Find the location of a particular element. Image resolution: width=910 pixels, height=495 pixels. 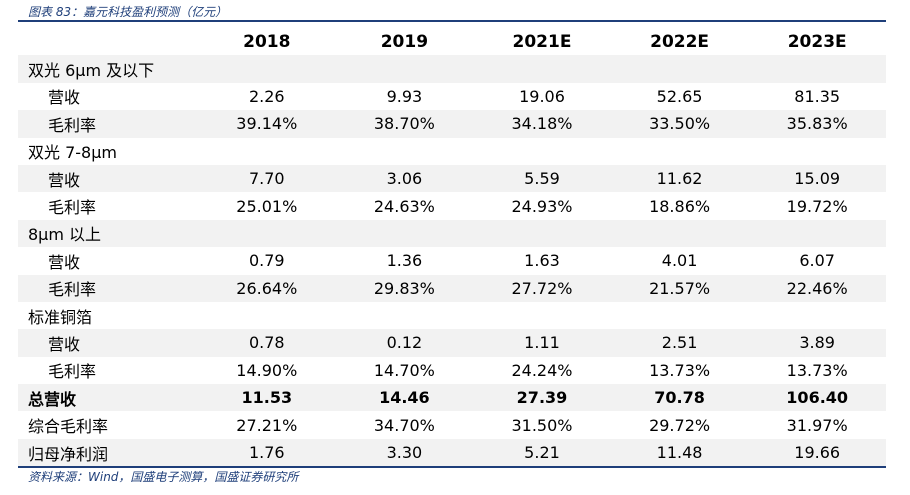

table-cell: 9.93 is located at coordinates (404, 96).